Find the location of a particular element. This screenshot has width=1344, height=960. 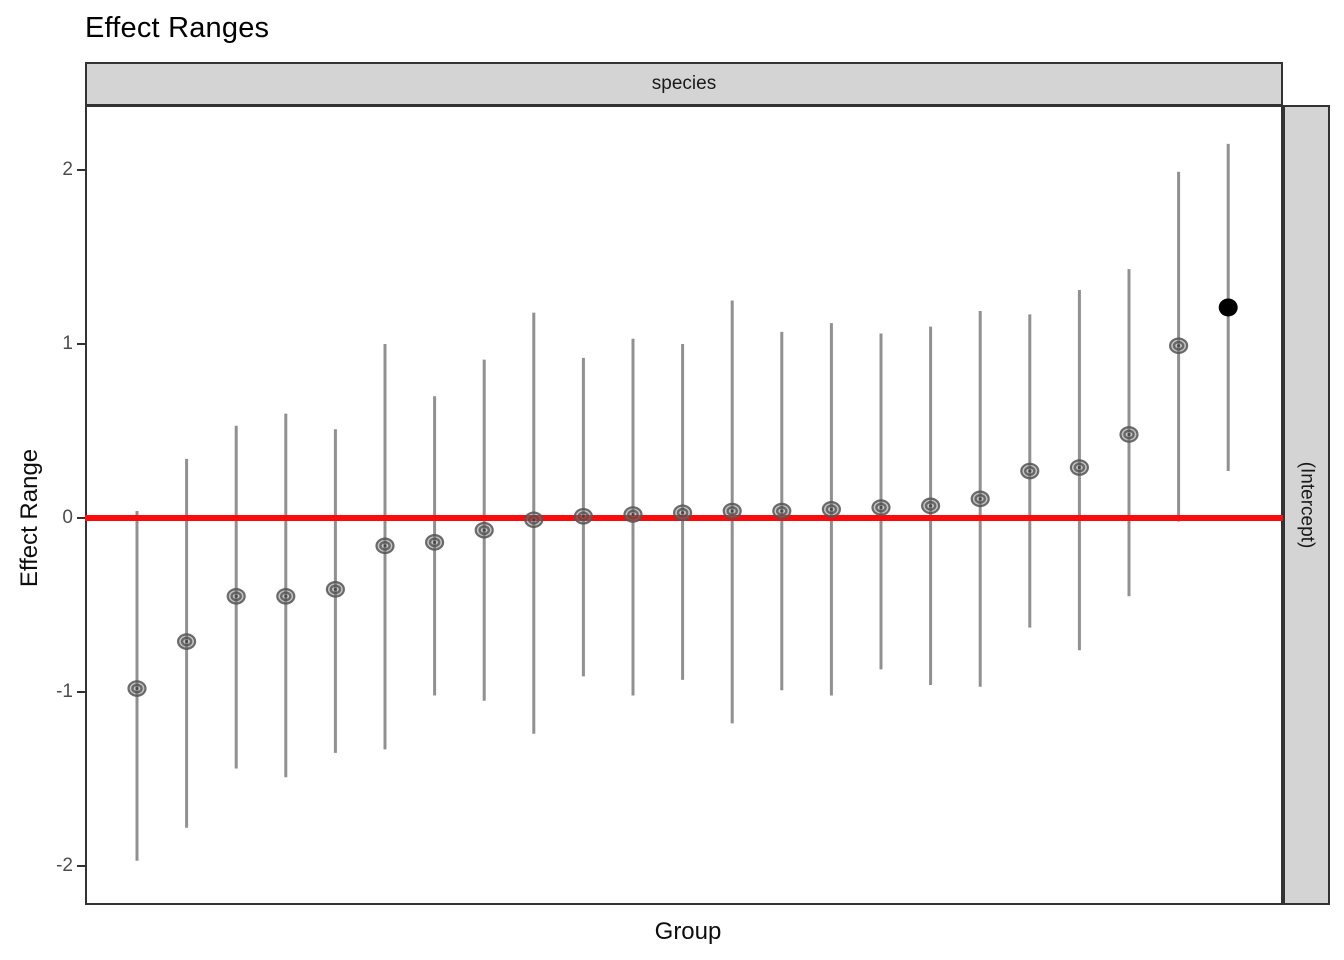

facet-strip-right: (Intercept) is located at coordinates (1306, 505).